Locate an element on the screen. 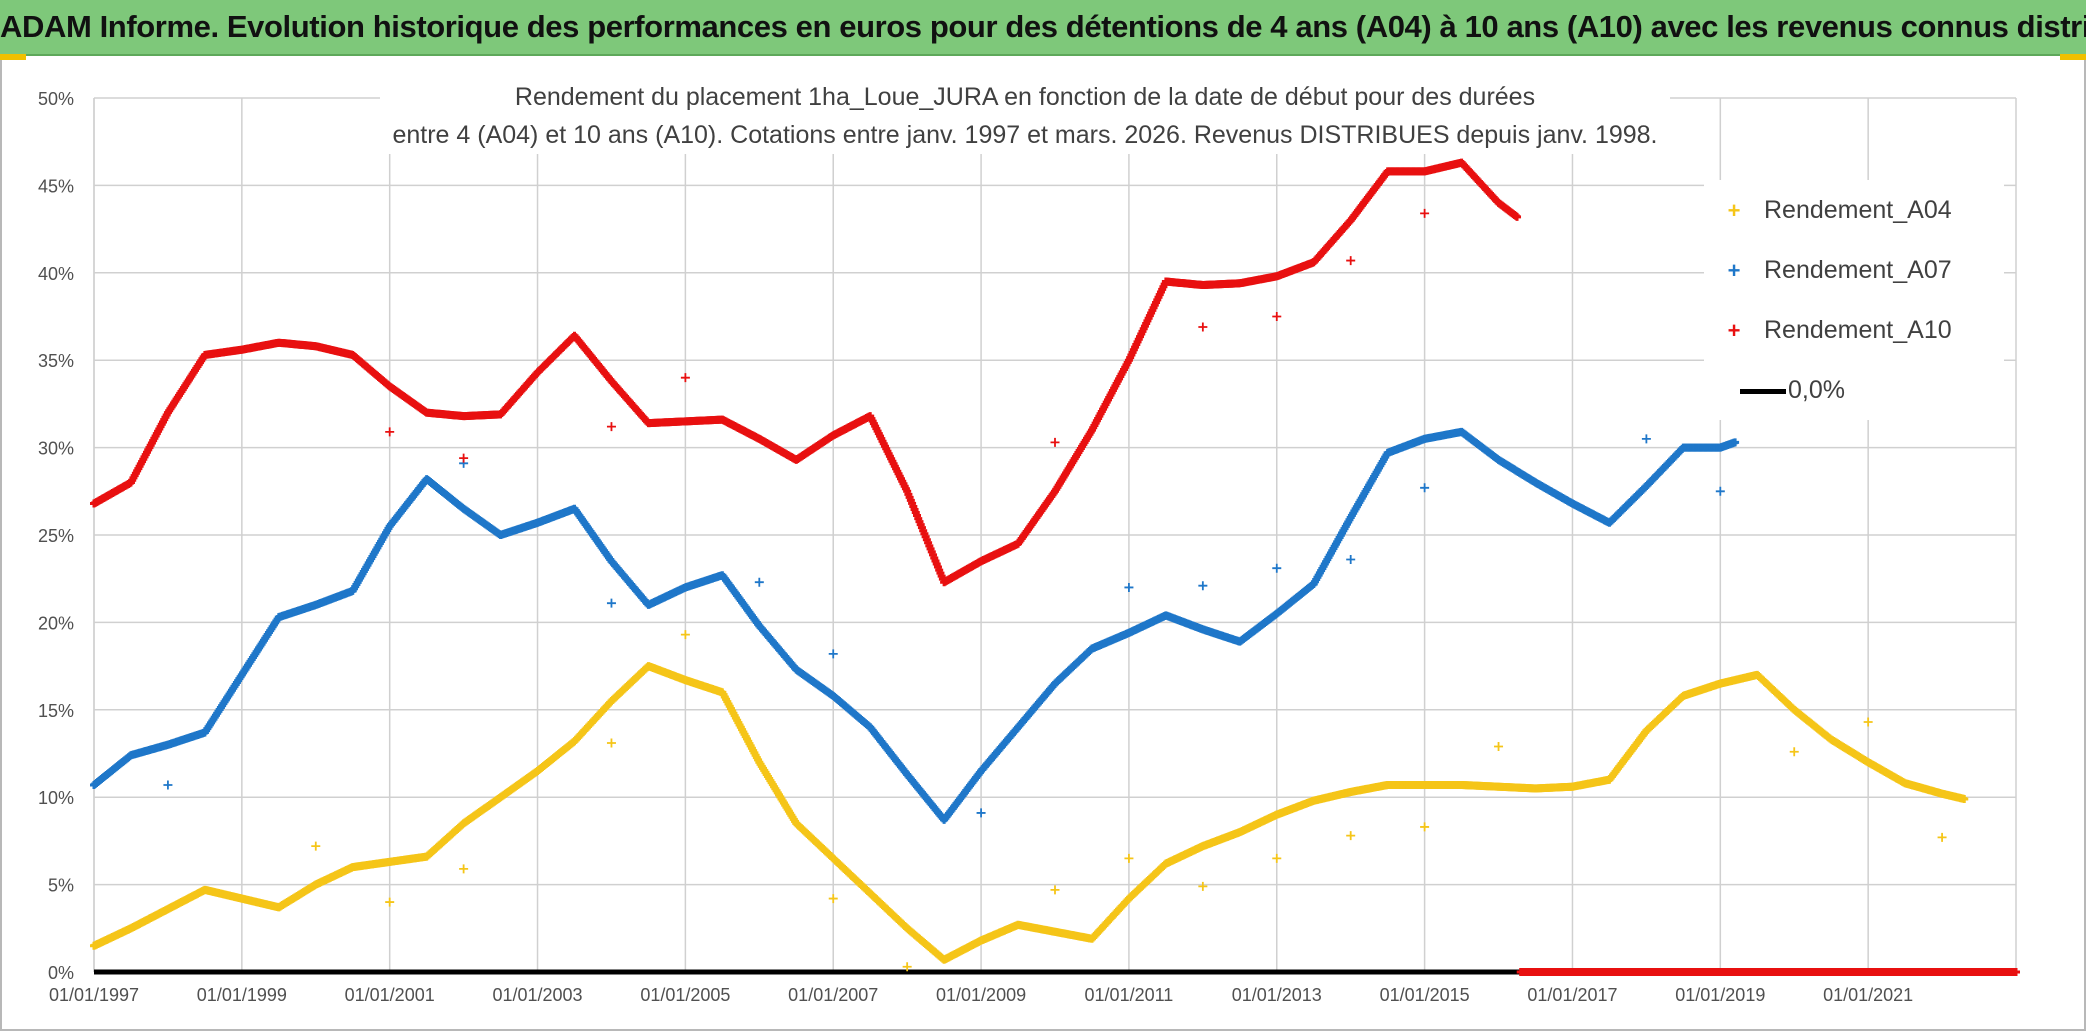 Image resolution: width=2086 pixels, height=1031 pixels. x-tick-label: 01/01/2005 is located at coordinates (685, 995).